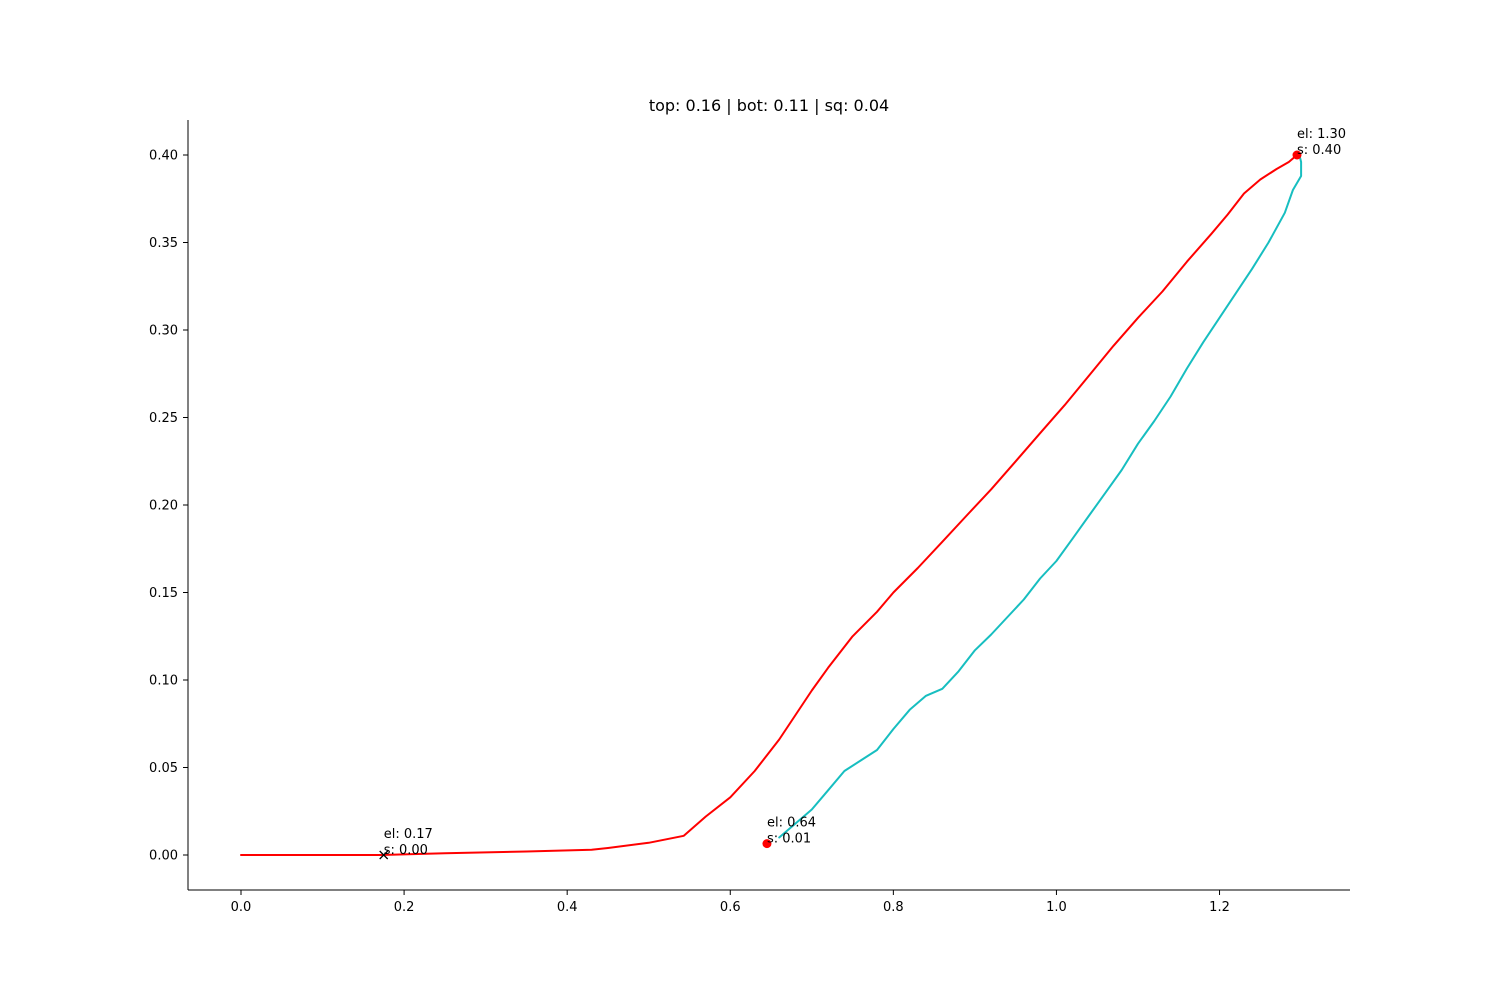 This screenshot has width=1500, height=1000. Describe the element at coordinates (163, 856) in the screenshot. I see `y-tick-label-0: 0.00` at that location.